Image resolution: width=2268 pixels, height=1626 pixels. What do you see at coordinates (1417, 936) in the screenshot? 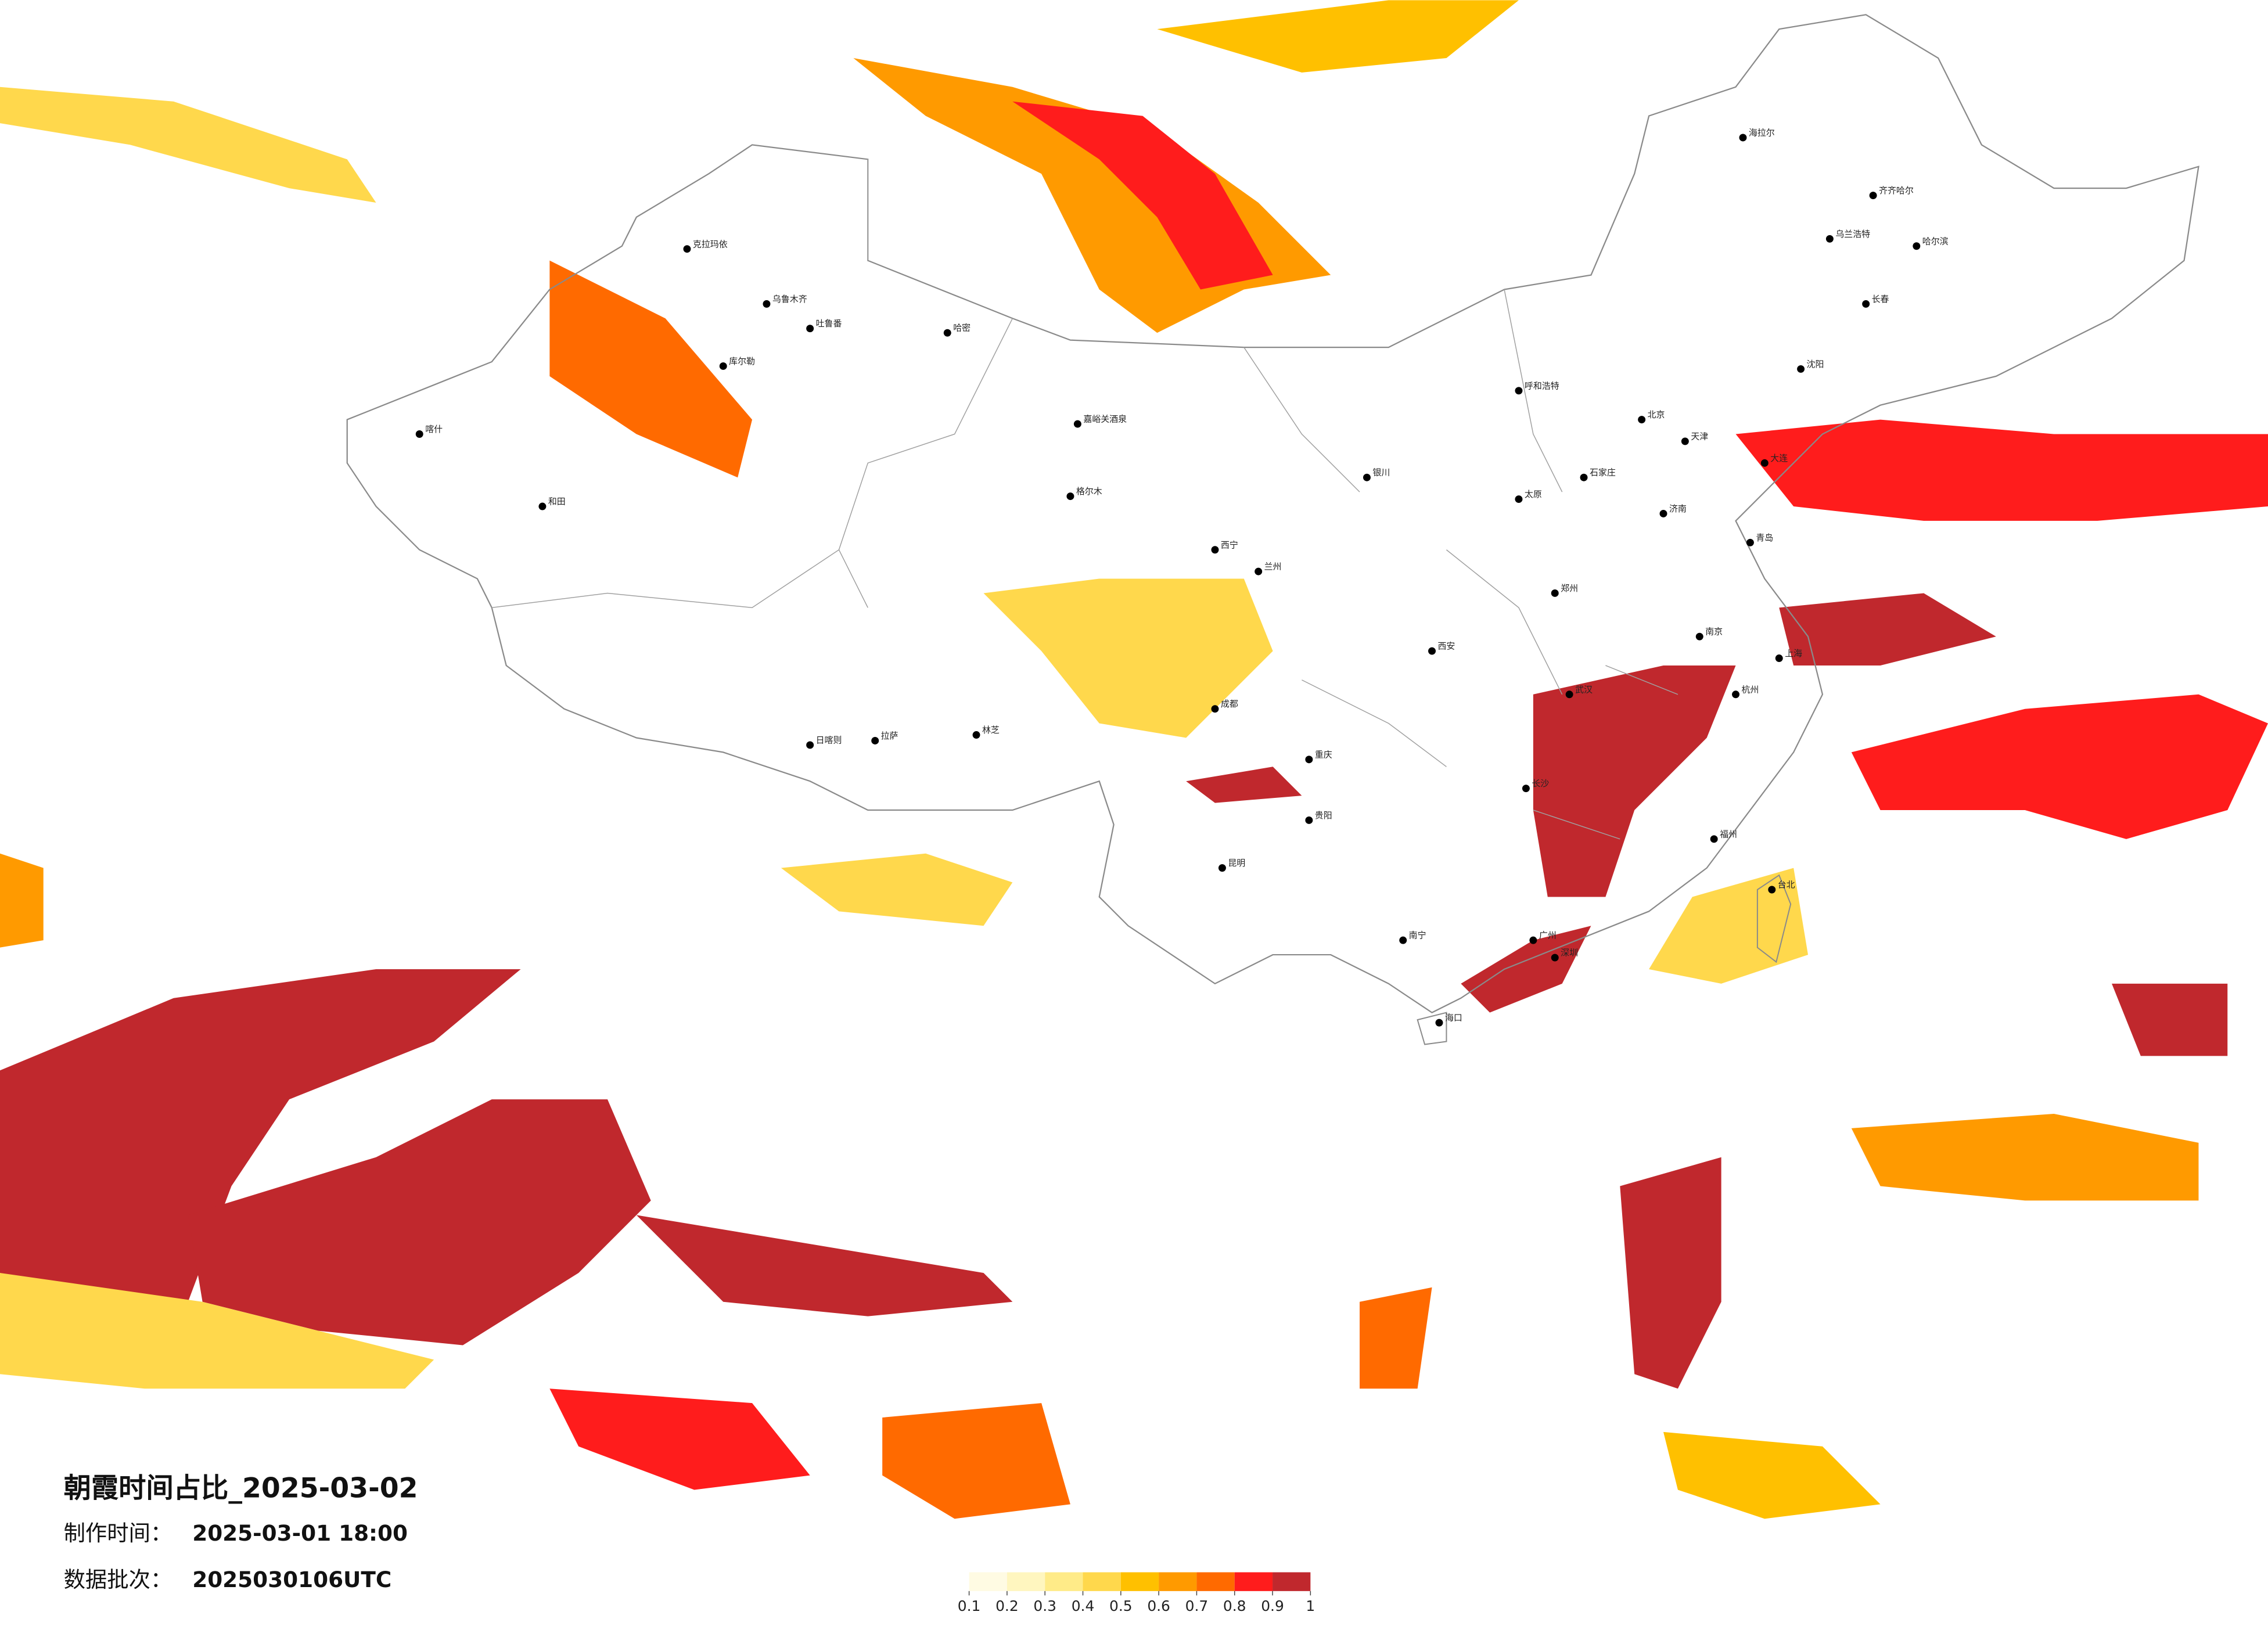
I see `city-label: 南宁` at bounding box center [1417, 936].